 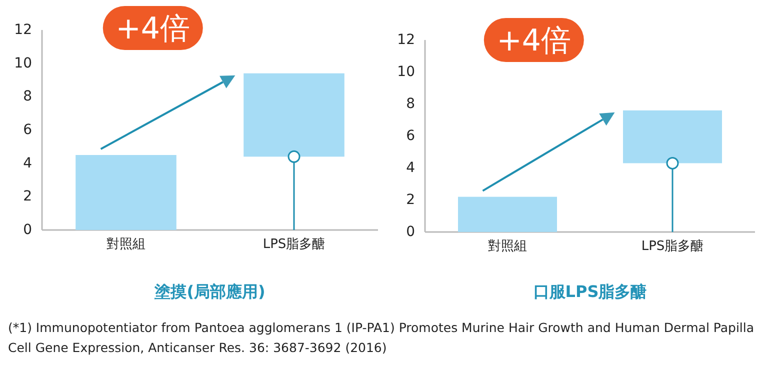 What do you see at coordinates (210, 291) in the screenshot?
I see `x-axis-title: 塗摸(局部應用)` at bounding box center [210, 291].